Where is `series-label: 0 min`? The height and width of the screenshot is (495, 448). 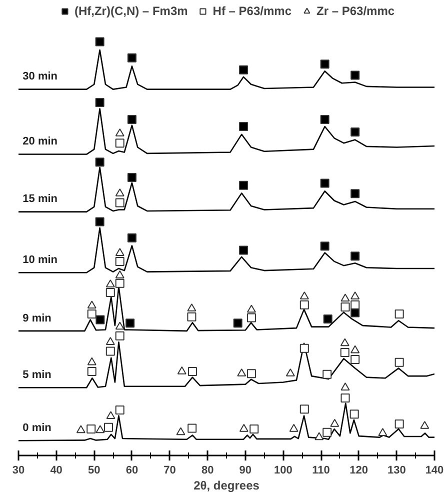
series-label: 0 min is located at coordinates (37, 428).